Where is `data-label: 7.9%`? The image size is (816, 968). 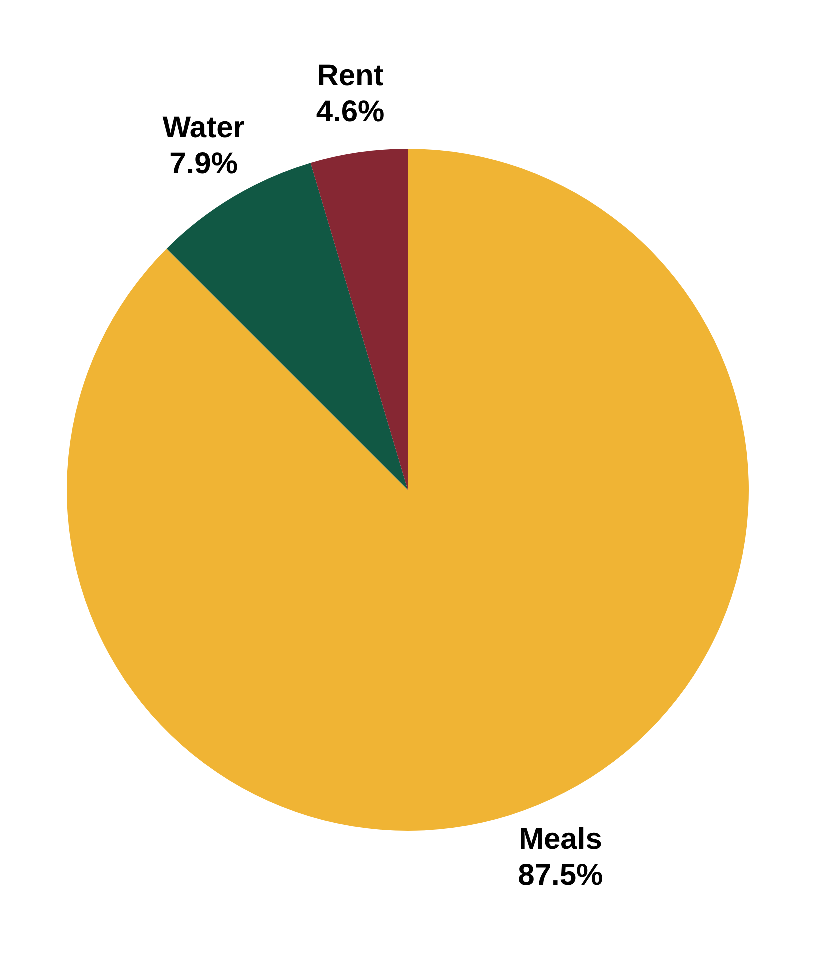
data-label: 7.9% is located at coordinates (204, 163).